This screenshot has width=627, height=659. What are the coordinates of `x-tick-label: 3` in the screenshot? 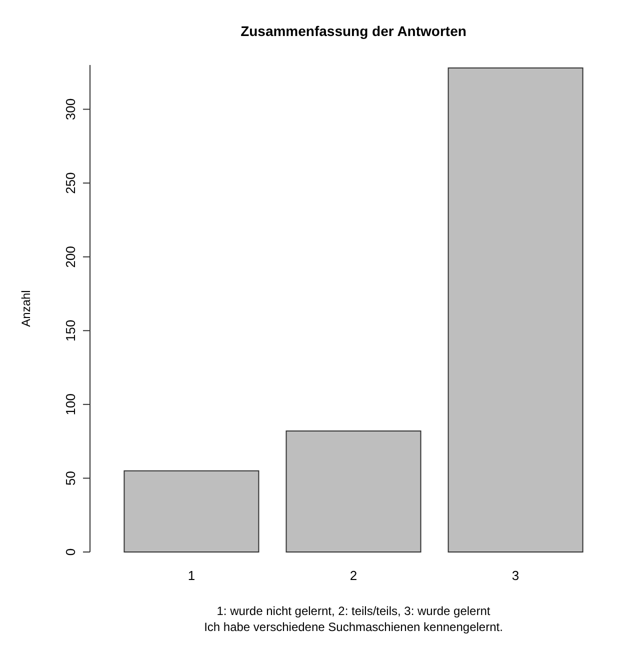 It's located at (516, 575).